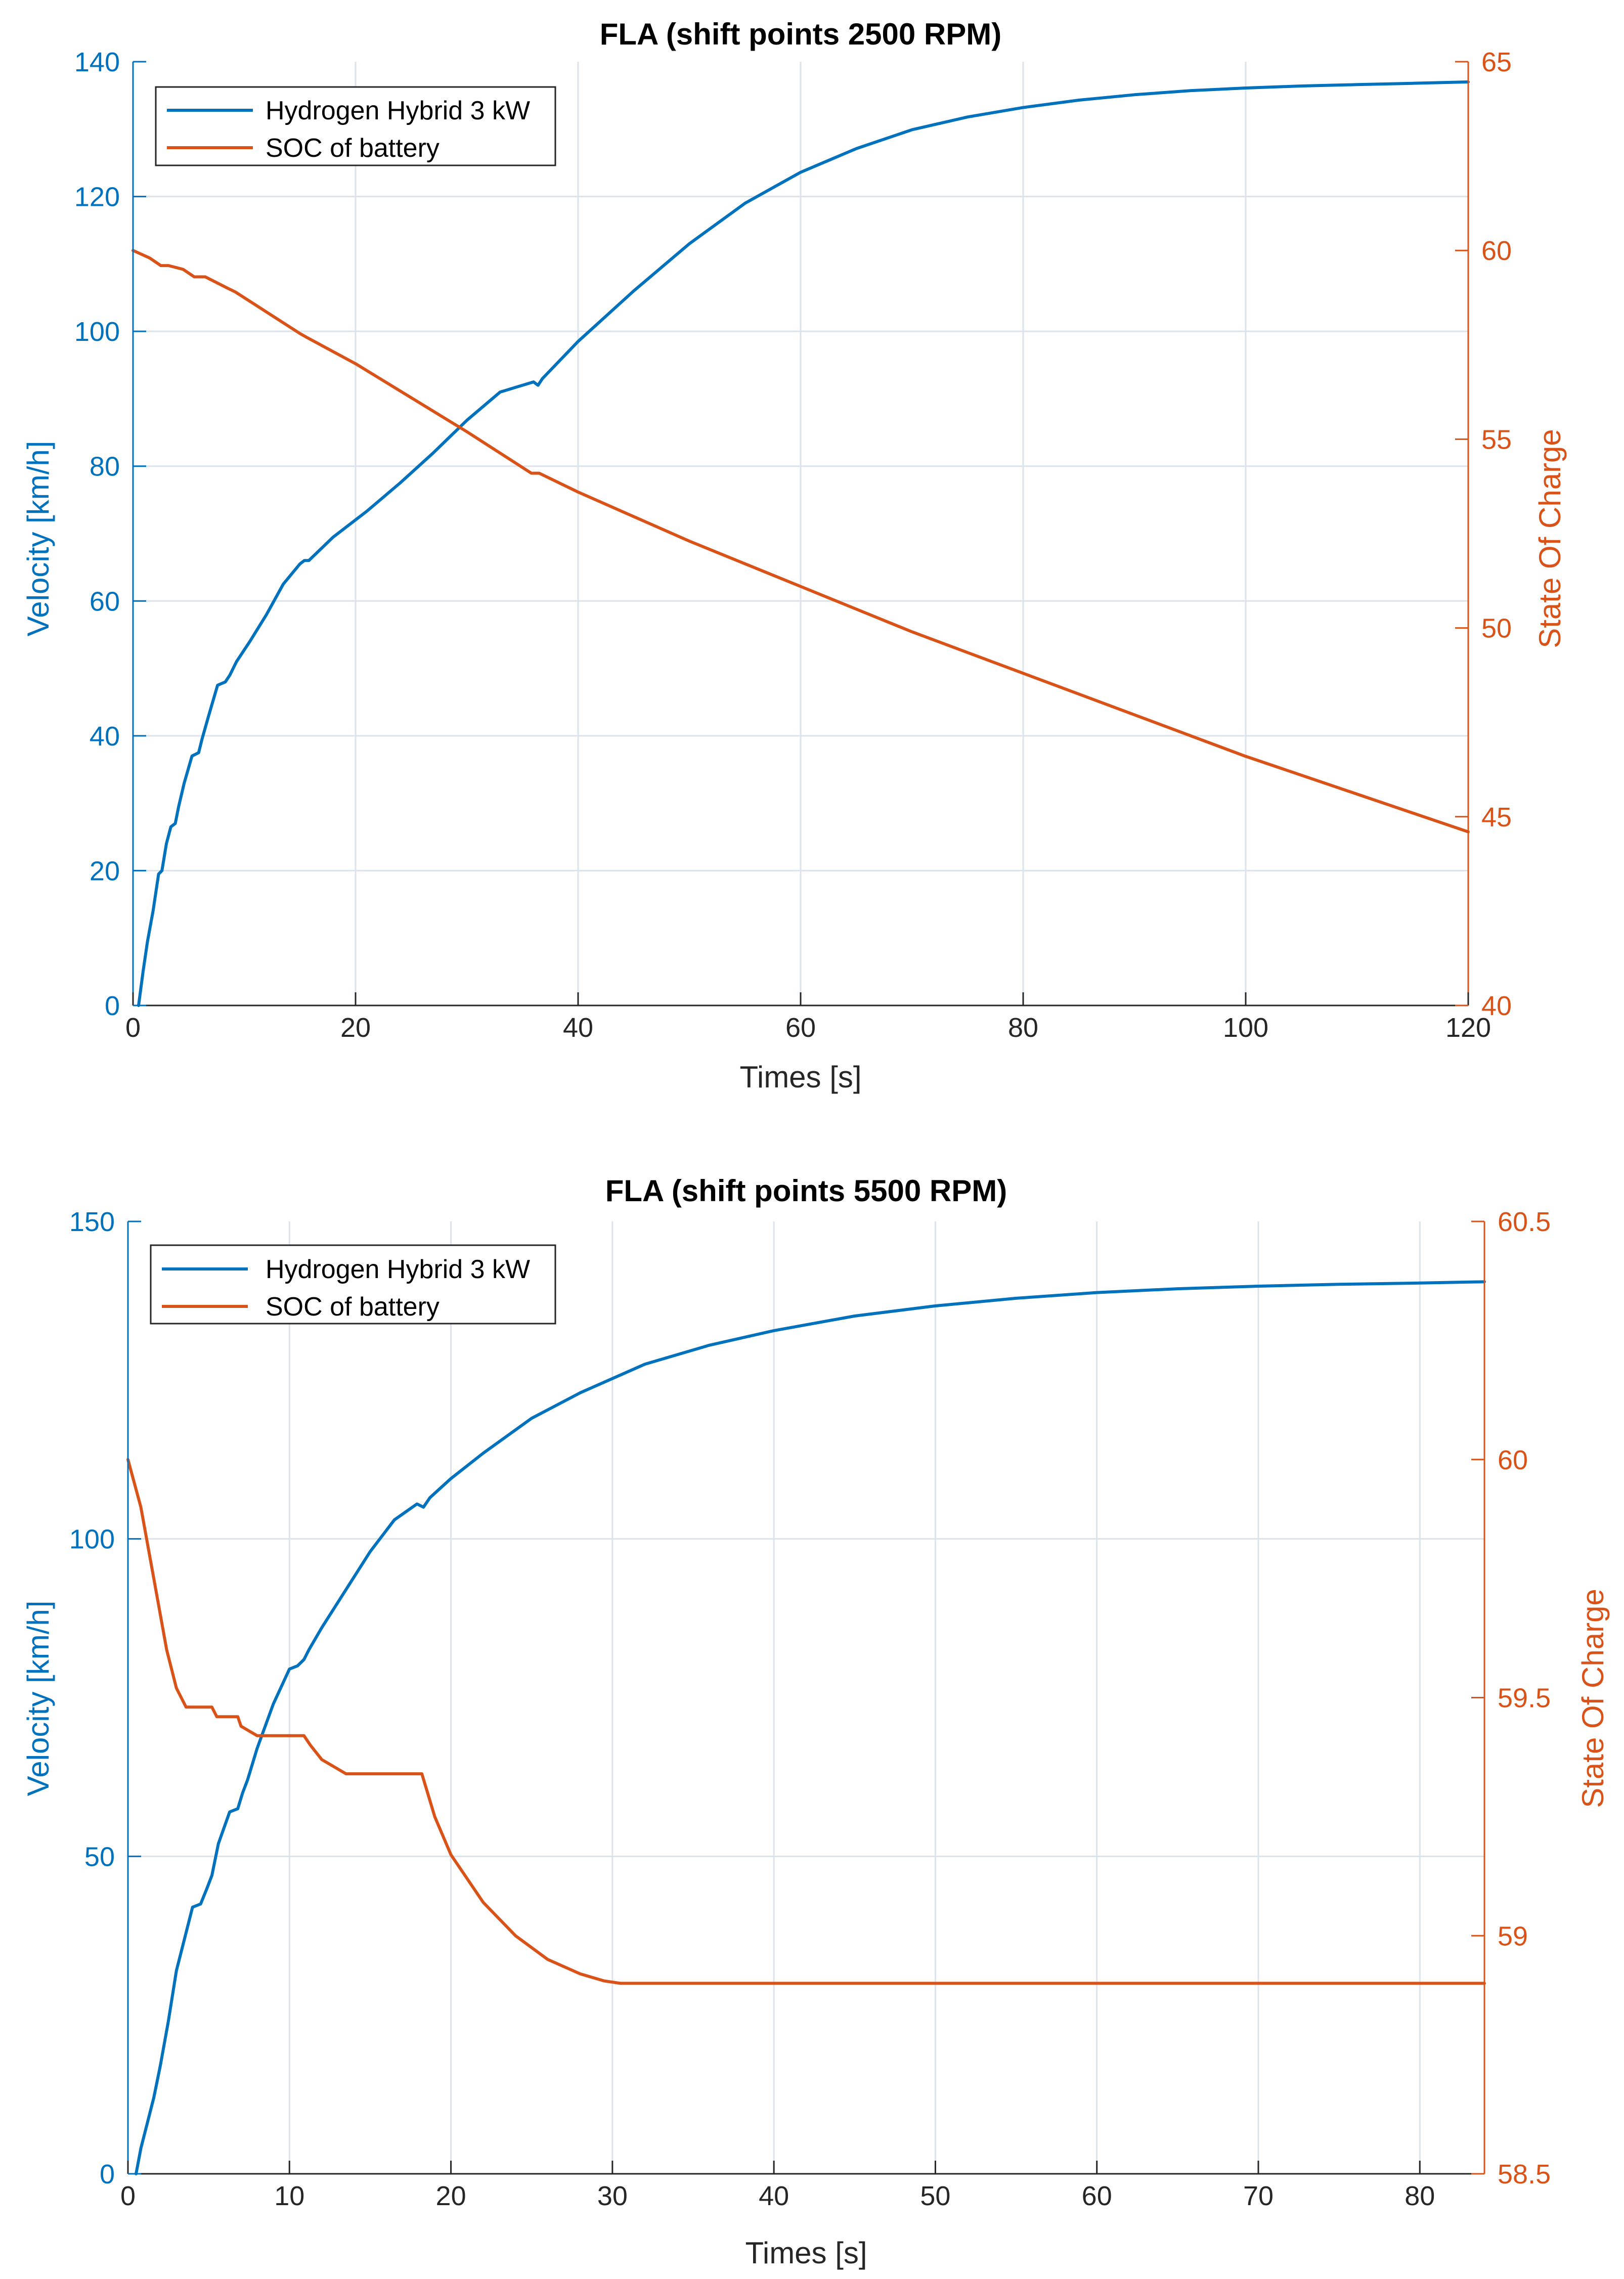 The width and height of the screenshot is (1624, 2279). What do you see at coordinates (105, 871) in the screenshot?
I see `y-tick-label: 20` at bounding box center [105, 871].